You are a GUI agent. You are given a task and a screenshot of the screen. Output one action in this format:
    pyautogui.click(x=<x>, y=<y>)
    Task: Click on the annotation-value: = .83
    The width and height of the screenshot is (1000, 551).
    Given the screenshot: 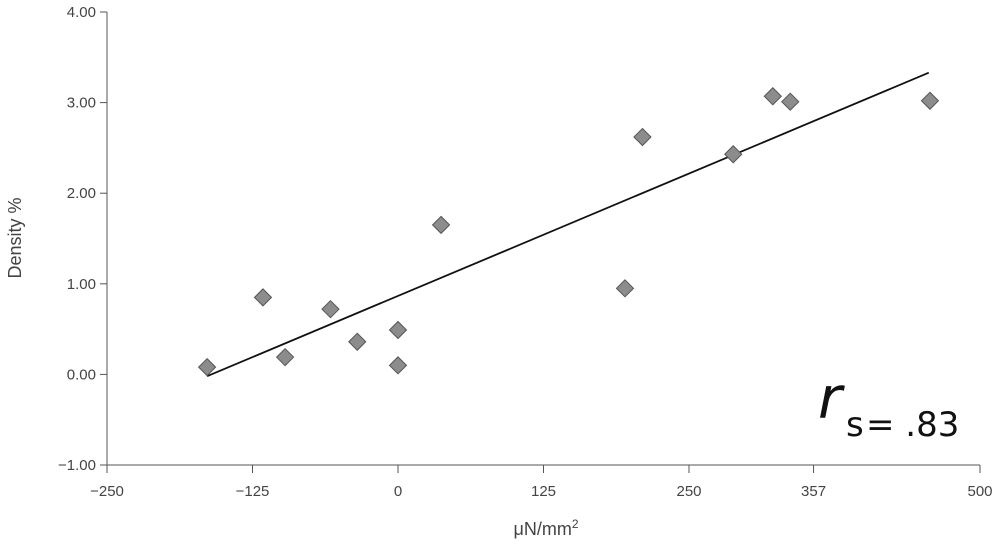 What is the action you would take?
    pyautogui.click(x=912, y=425)
    